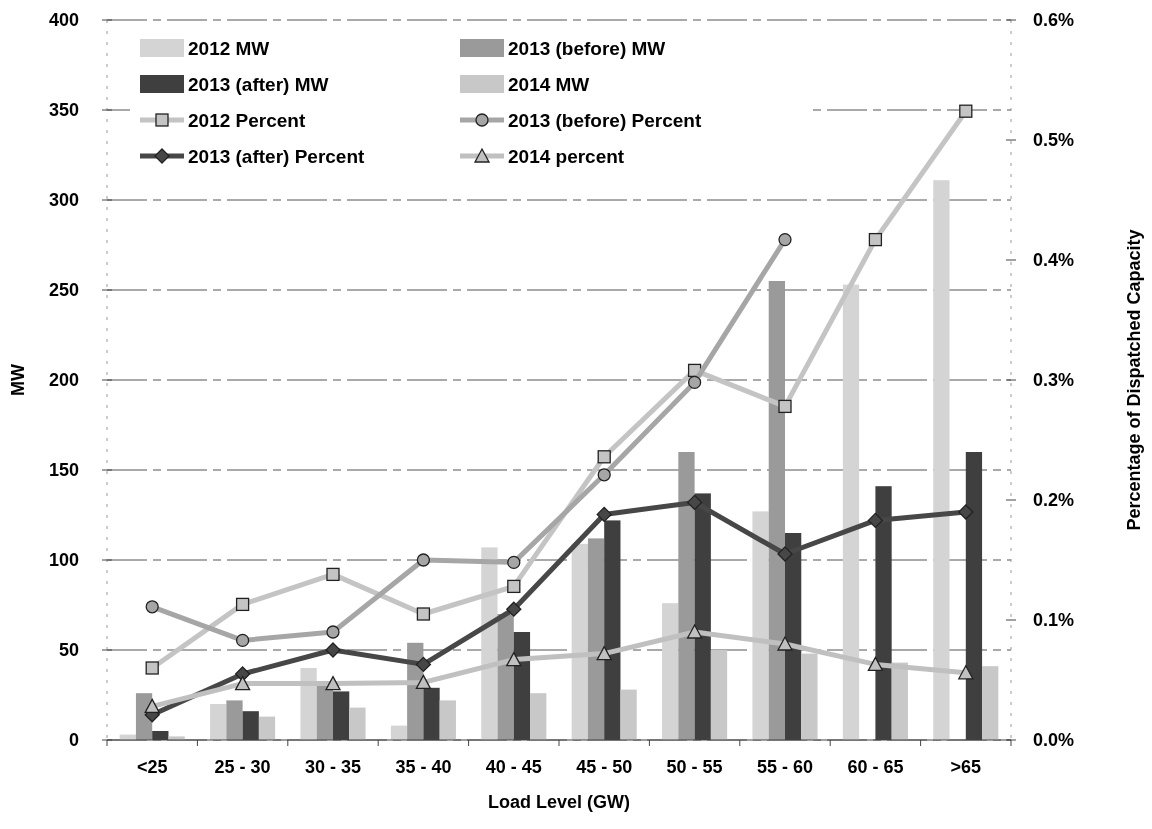  Describe the element at coordinates (566, 156) in the screenshot. I see `legend-label: 2014 percent` at that location.